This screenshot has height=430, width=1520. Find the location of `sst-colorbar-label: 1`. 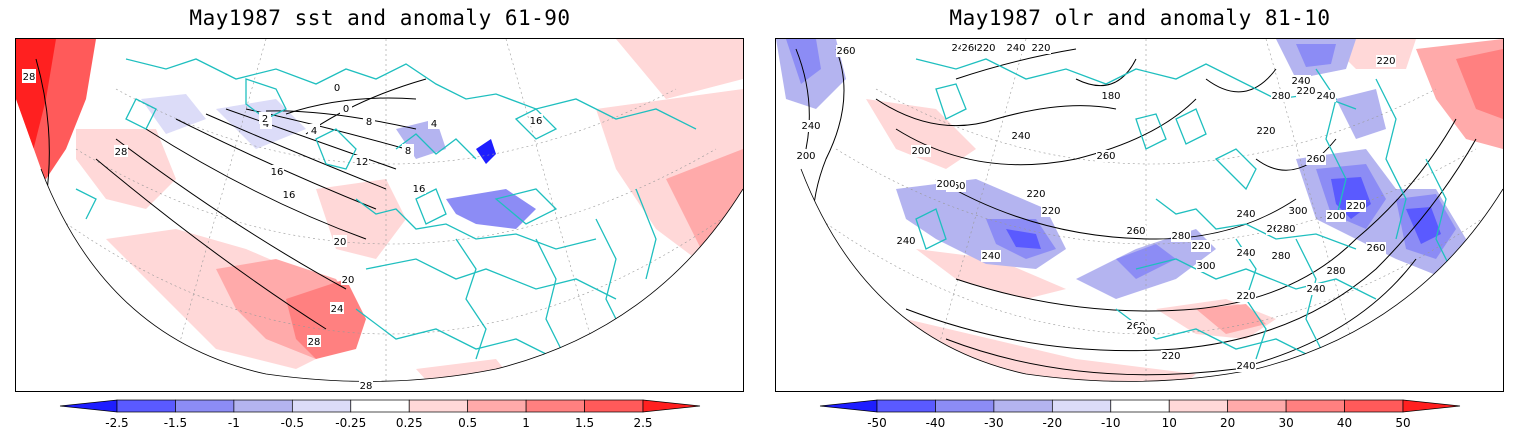

sst-colorbar-label: 1 is located at coordinates (526, 423).